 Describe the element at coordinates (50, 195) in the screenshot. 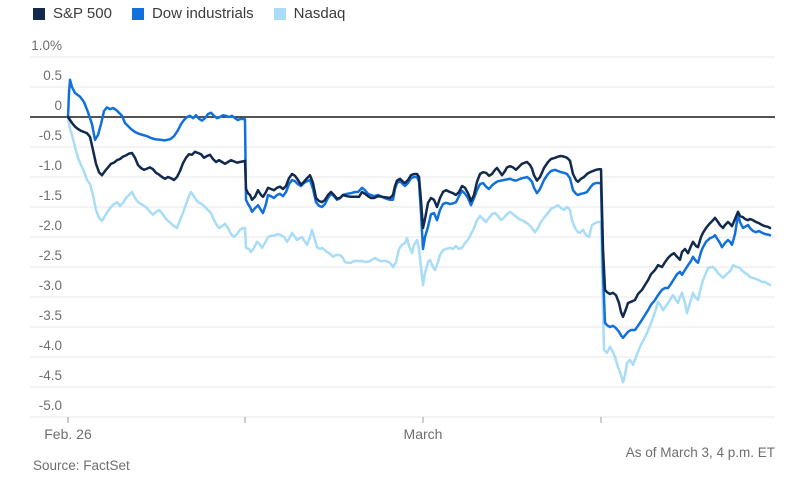

I see `y-axis-label: -1.5` at that location.